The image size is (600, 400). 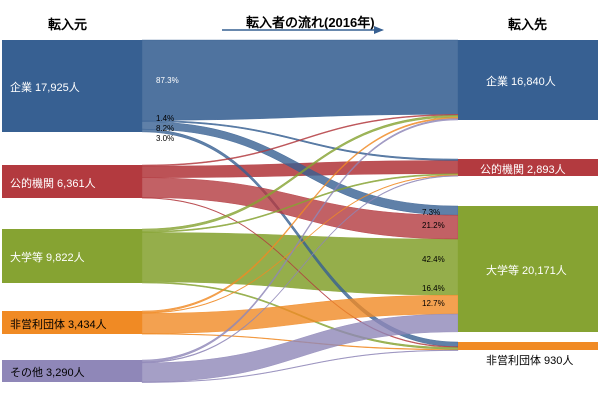 What do you see at coordinates (47, 373) in the screenshot?
I see `source-label-other: その他 3,290人` at bounding box center [47, 373].